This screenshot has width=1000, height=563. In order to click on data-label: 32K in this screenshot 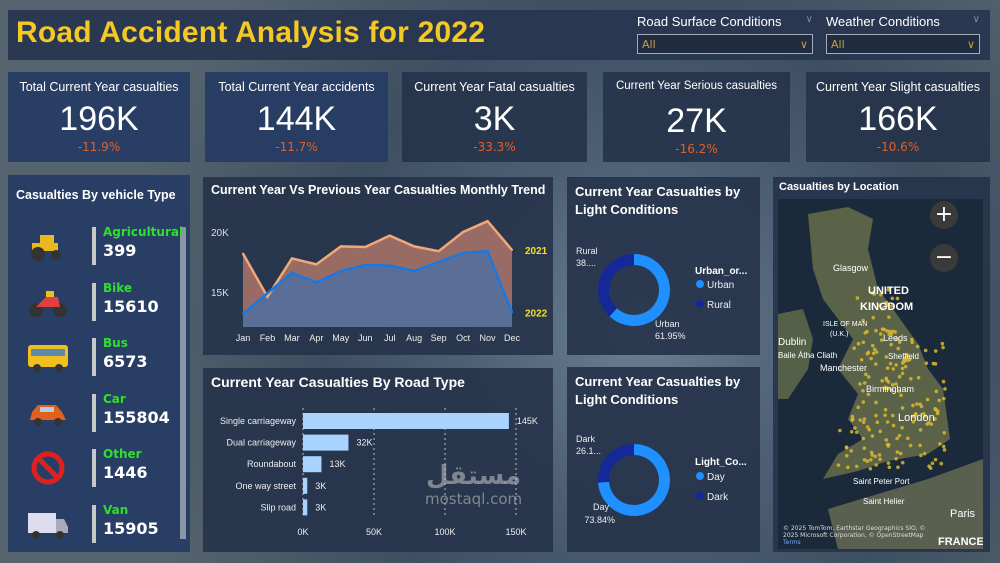, I will do `click(364, 443)`.